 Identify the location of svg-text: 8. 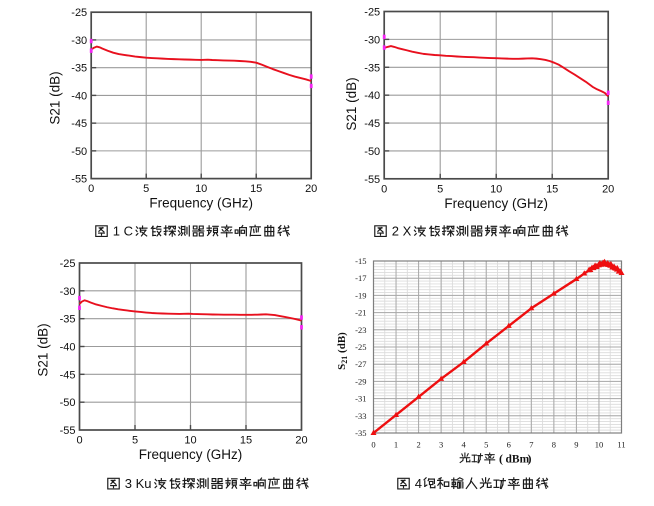
(554, 445).